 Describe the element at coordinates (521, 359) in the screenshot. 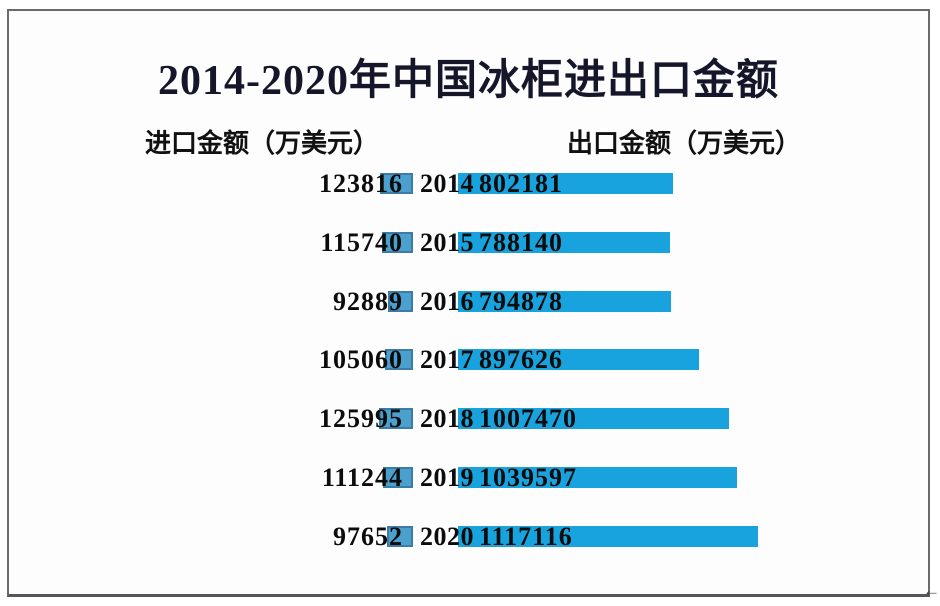

I see `export-value-label: 897626` at that location.